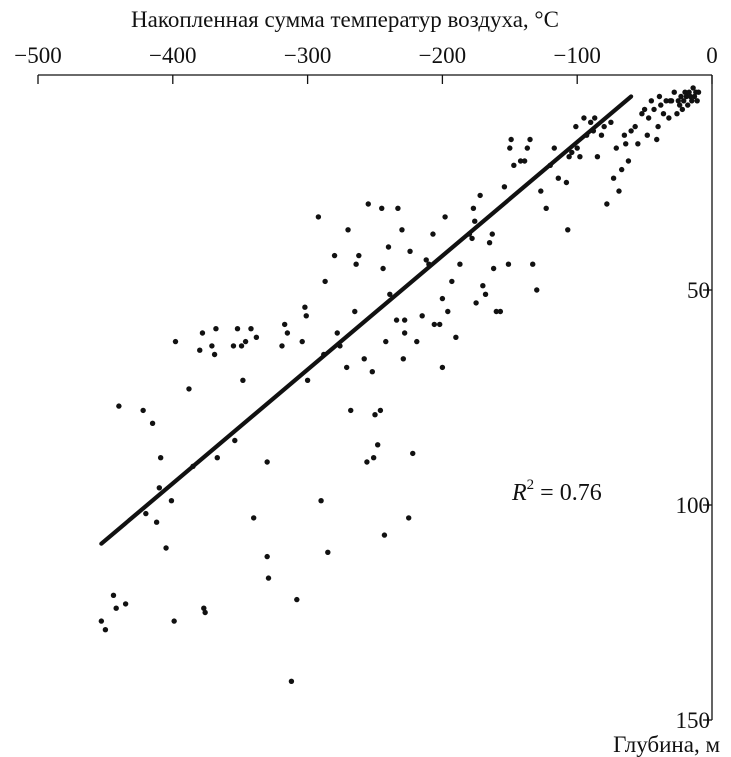 Image resolution: width=731 pixels, height=757 pixels. I want to click on x-tick-label: −200, so click(442, 55).